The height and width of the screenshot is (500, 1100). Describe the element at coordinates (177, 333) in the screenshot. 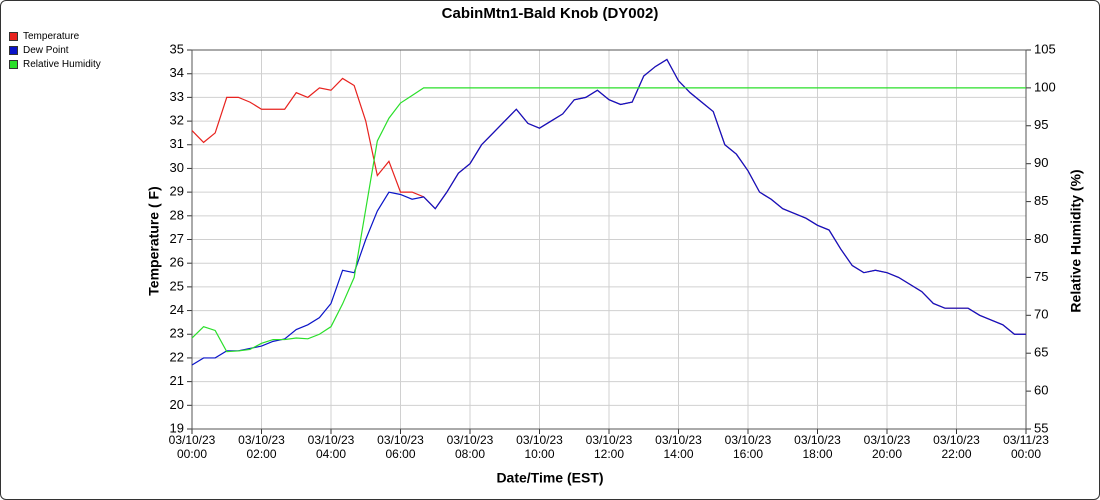

I see `y-tick-label: 23` at that location.